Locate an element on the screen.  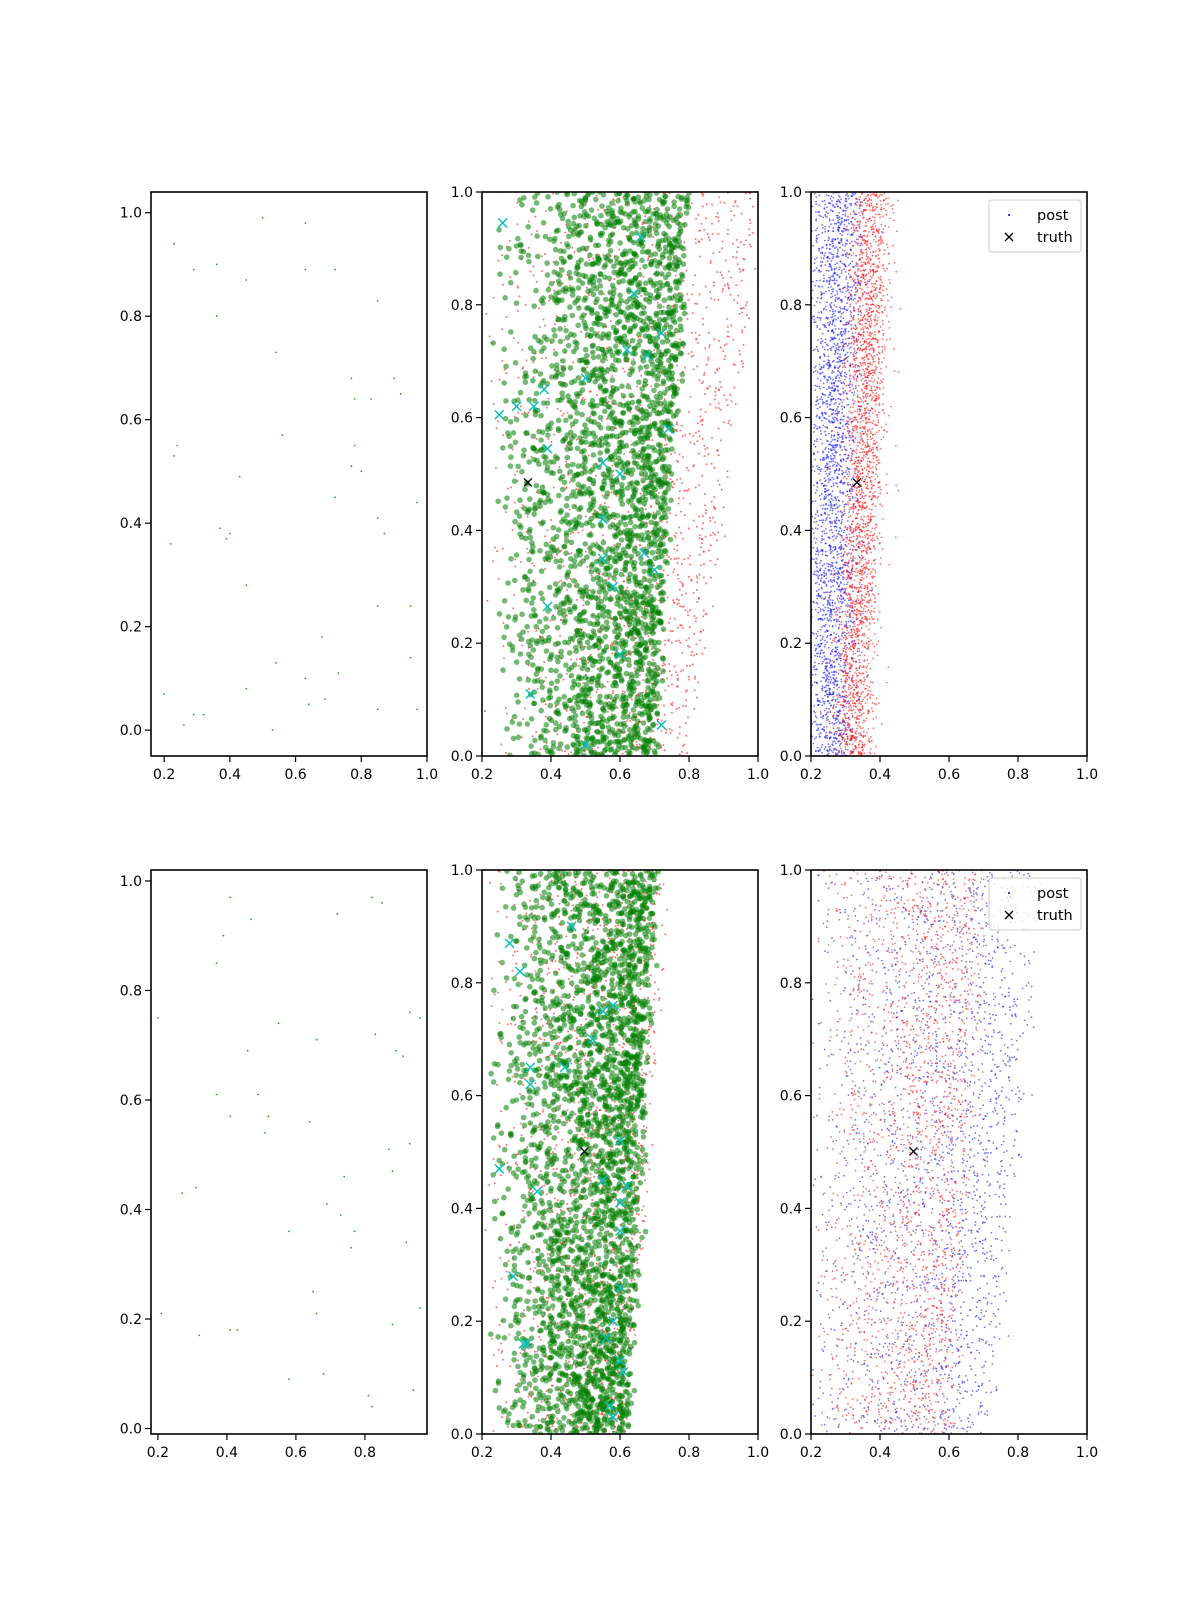
cyan-x-marker is located at coordinates (613, 586).